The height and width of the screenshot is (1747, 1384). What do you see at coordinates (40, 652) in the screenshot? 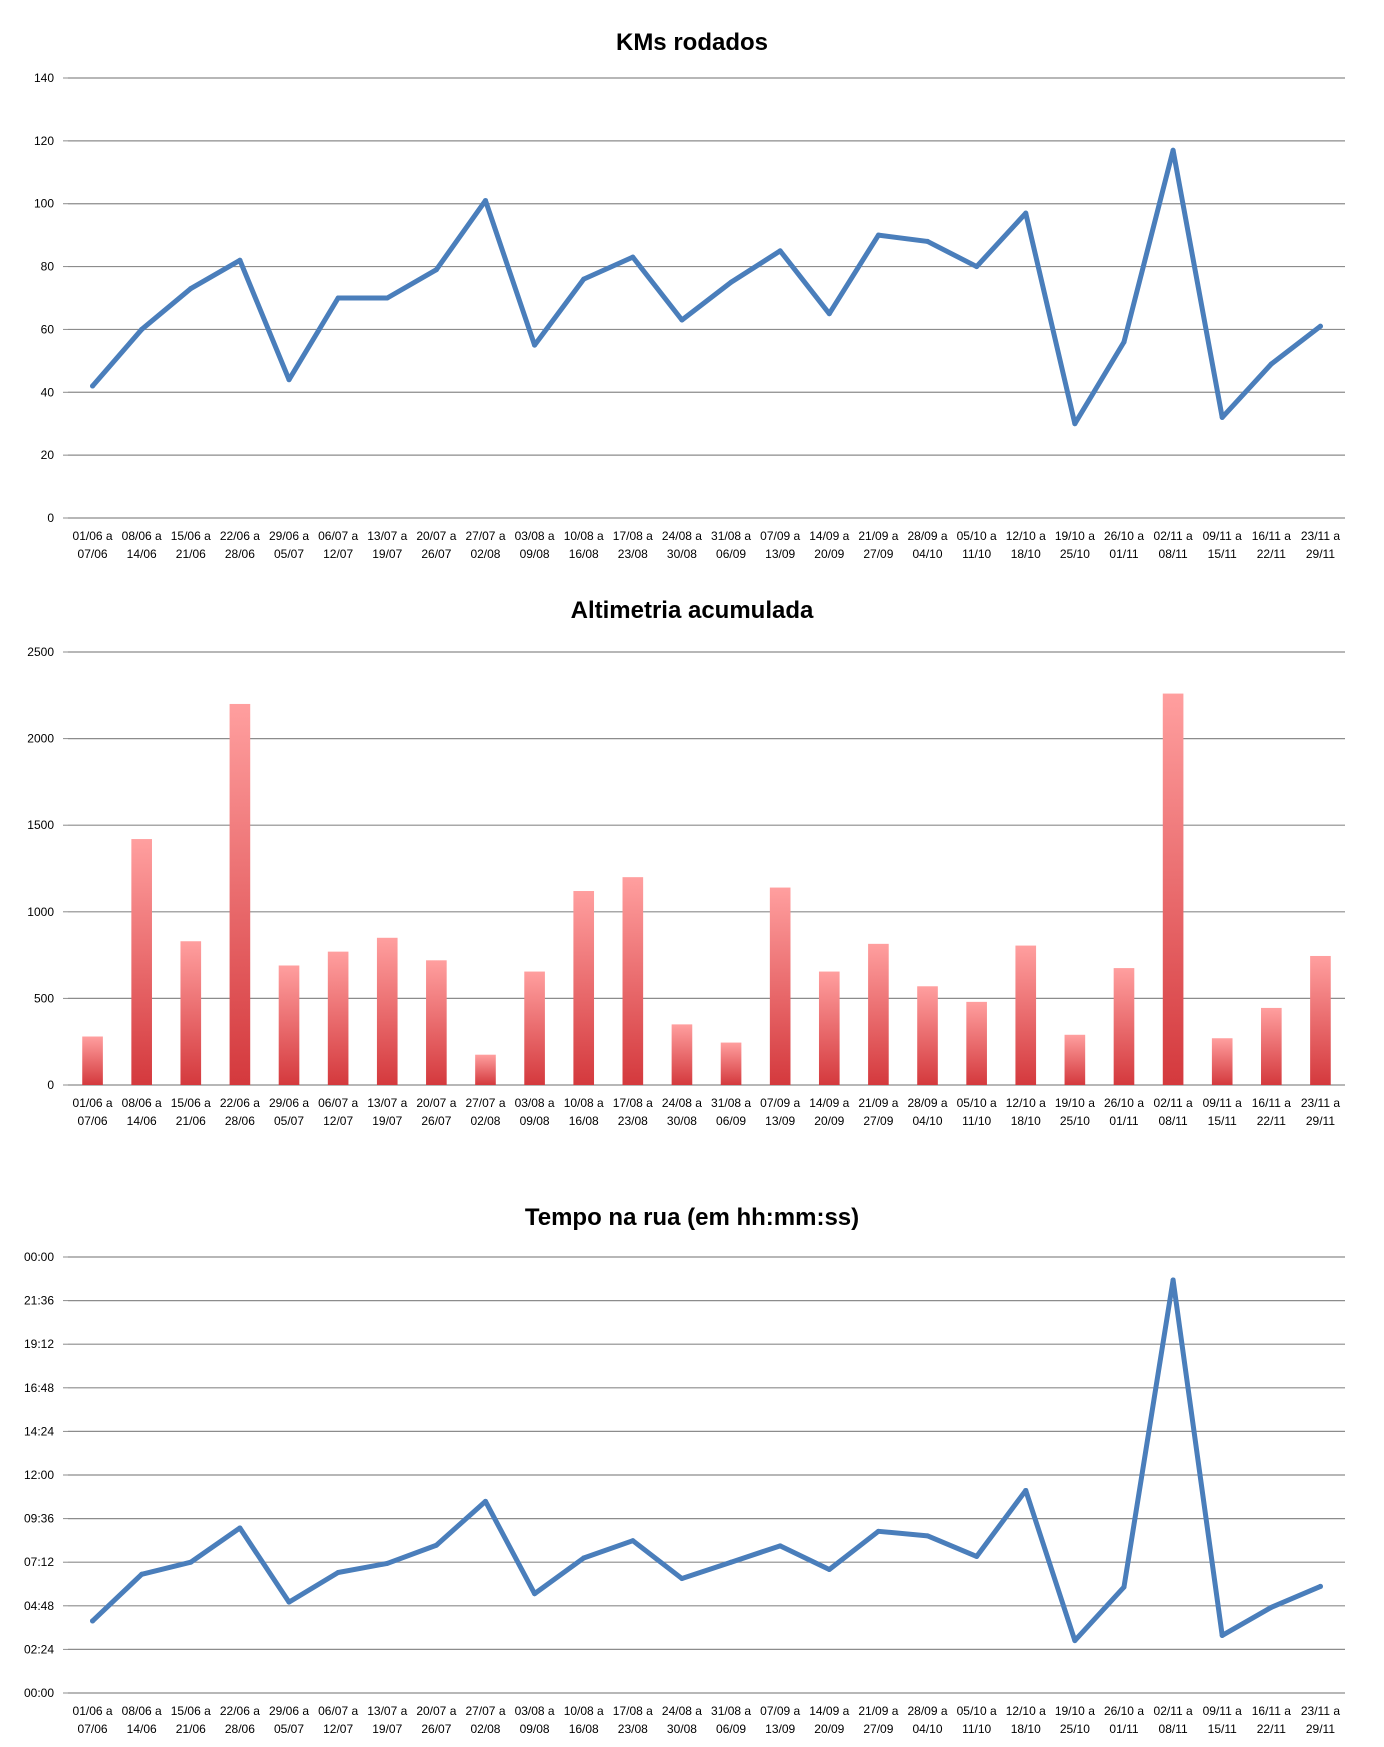
I see `y-tick-label: 2500` at bounding box center [40, 652].